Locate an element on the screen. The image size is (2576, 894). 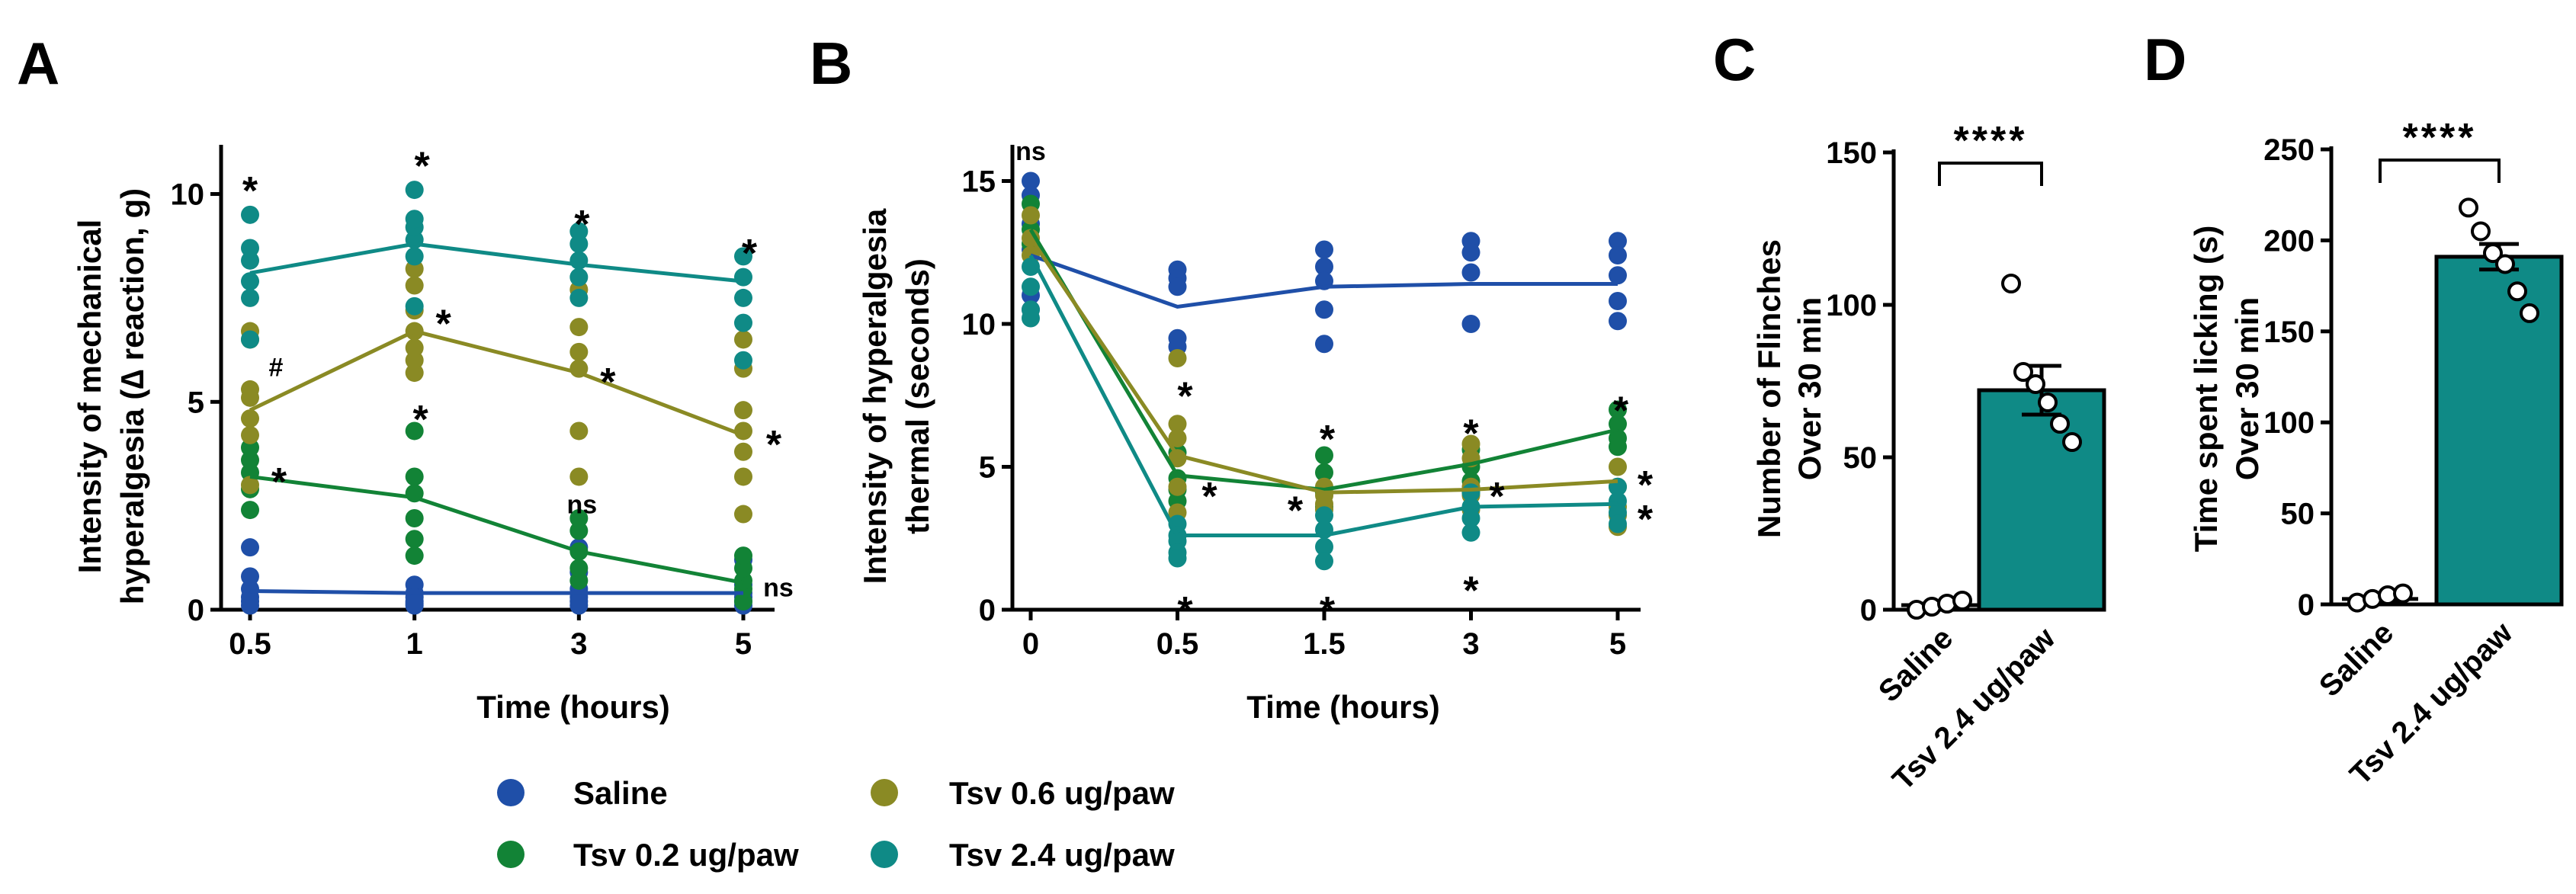
panel-d-ytick-label: 100 is located at coordinates (2289, 423).